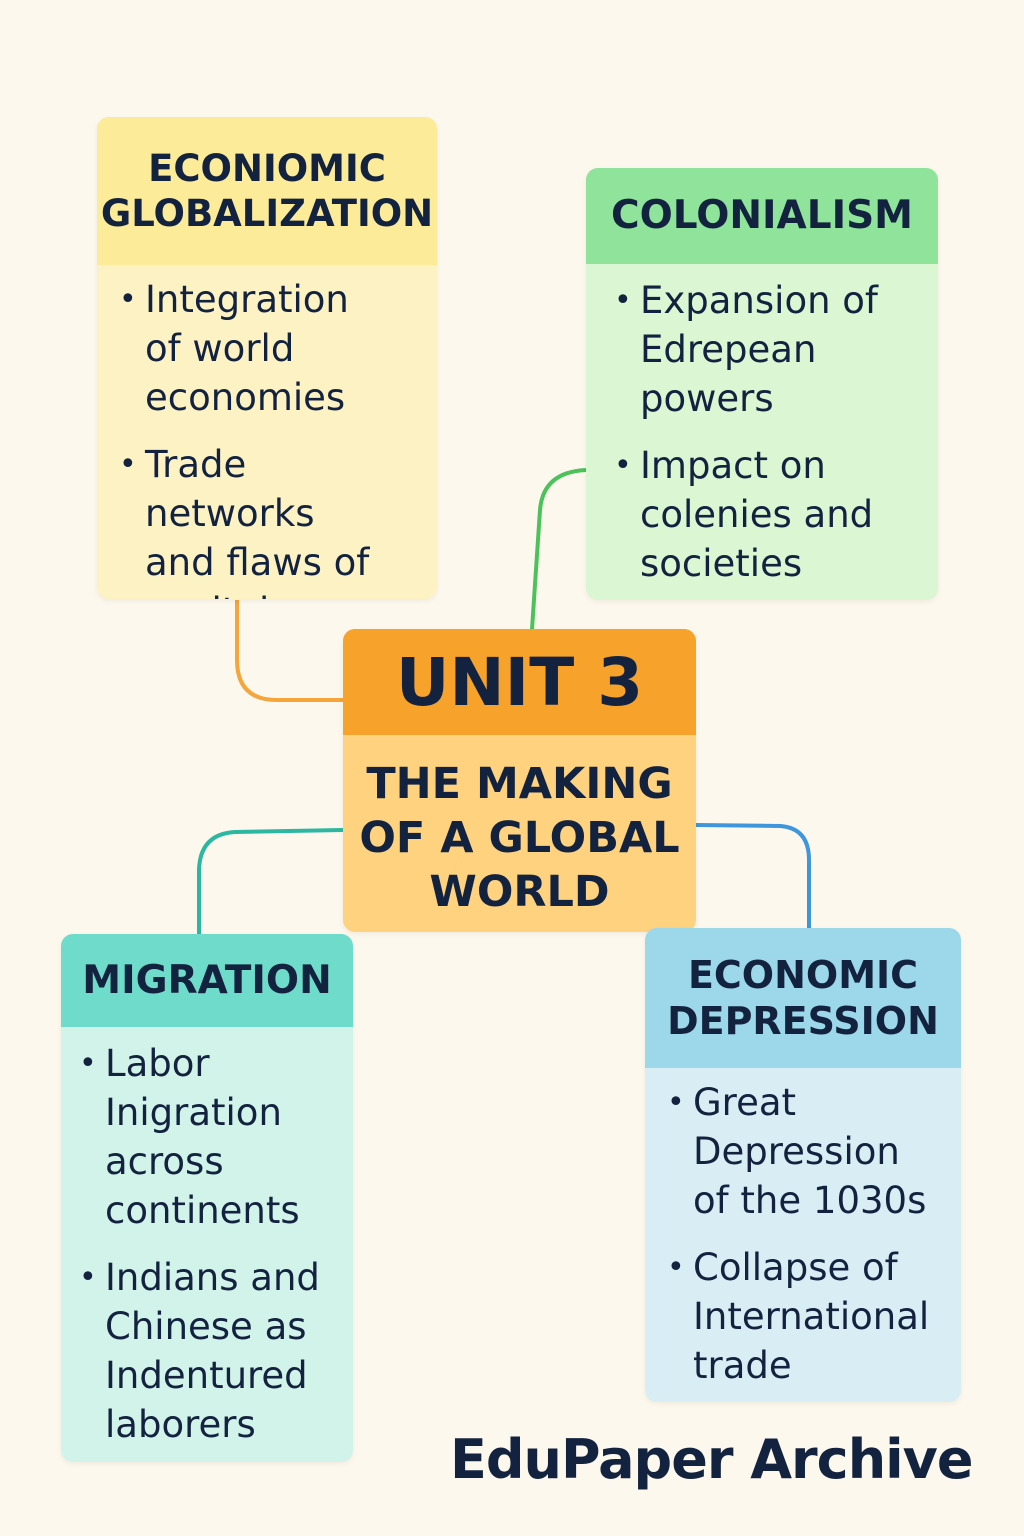 Image resolution: width=1024 pixels, height=1536 pixels. What do you see at coordinates (289, 651) in the screenshot?
I see `connector-economic-globalization` at bounding box center [289, 651].